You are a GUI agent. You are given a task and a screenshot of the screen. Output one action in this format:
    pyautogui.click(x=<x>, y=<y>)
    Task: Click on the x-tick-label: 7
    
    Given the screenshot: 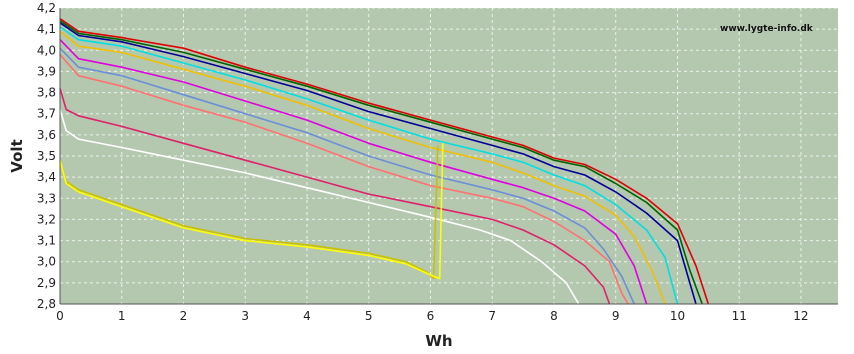 What is the action you would take?
    pyautogui.click(x=492, y=316)
    